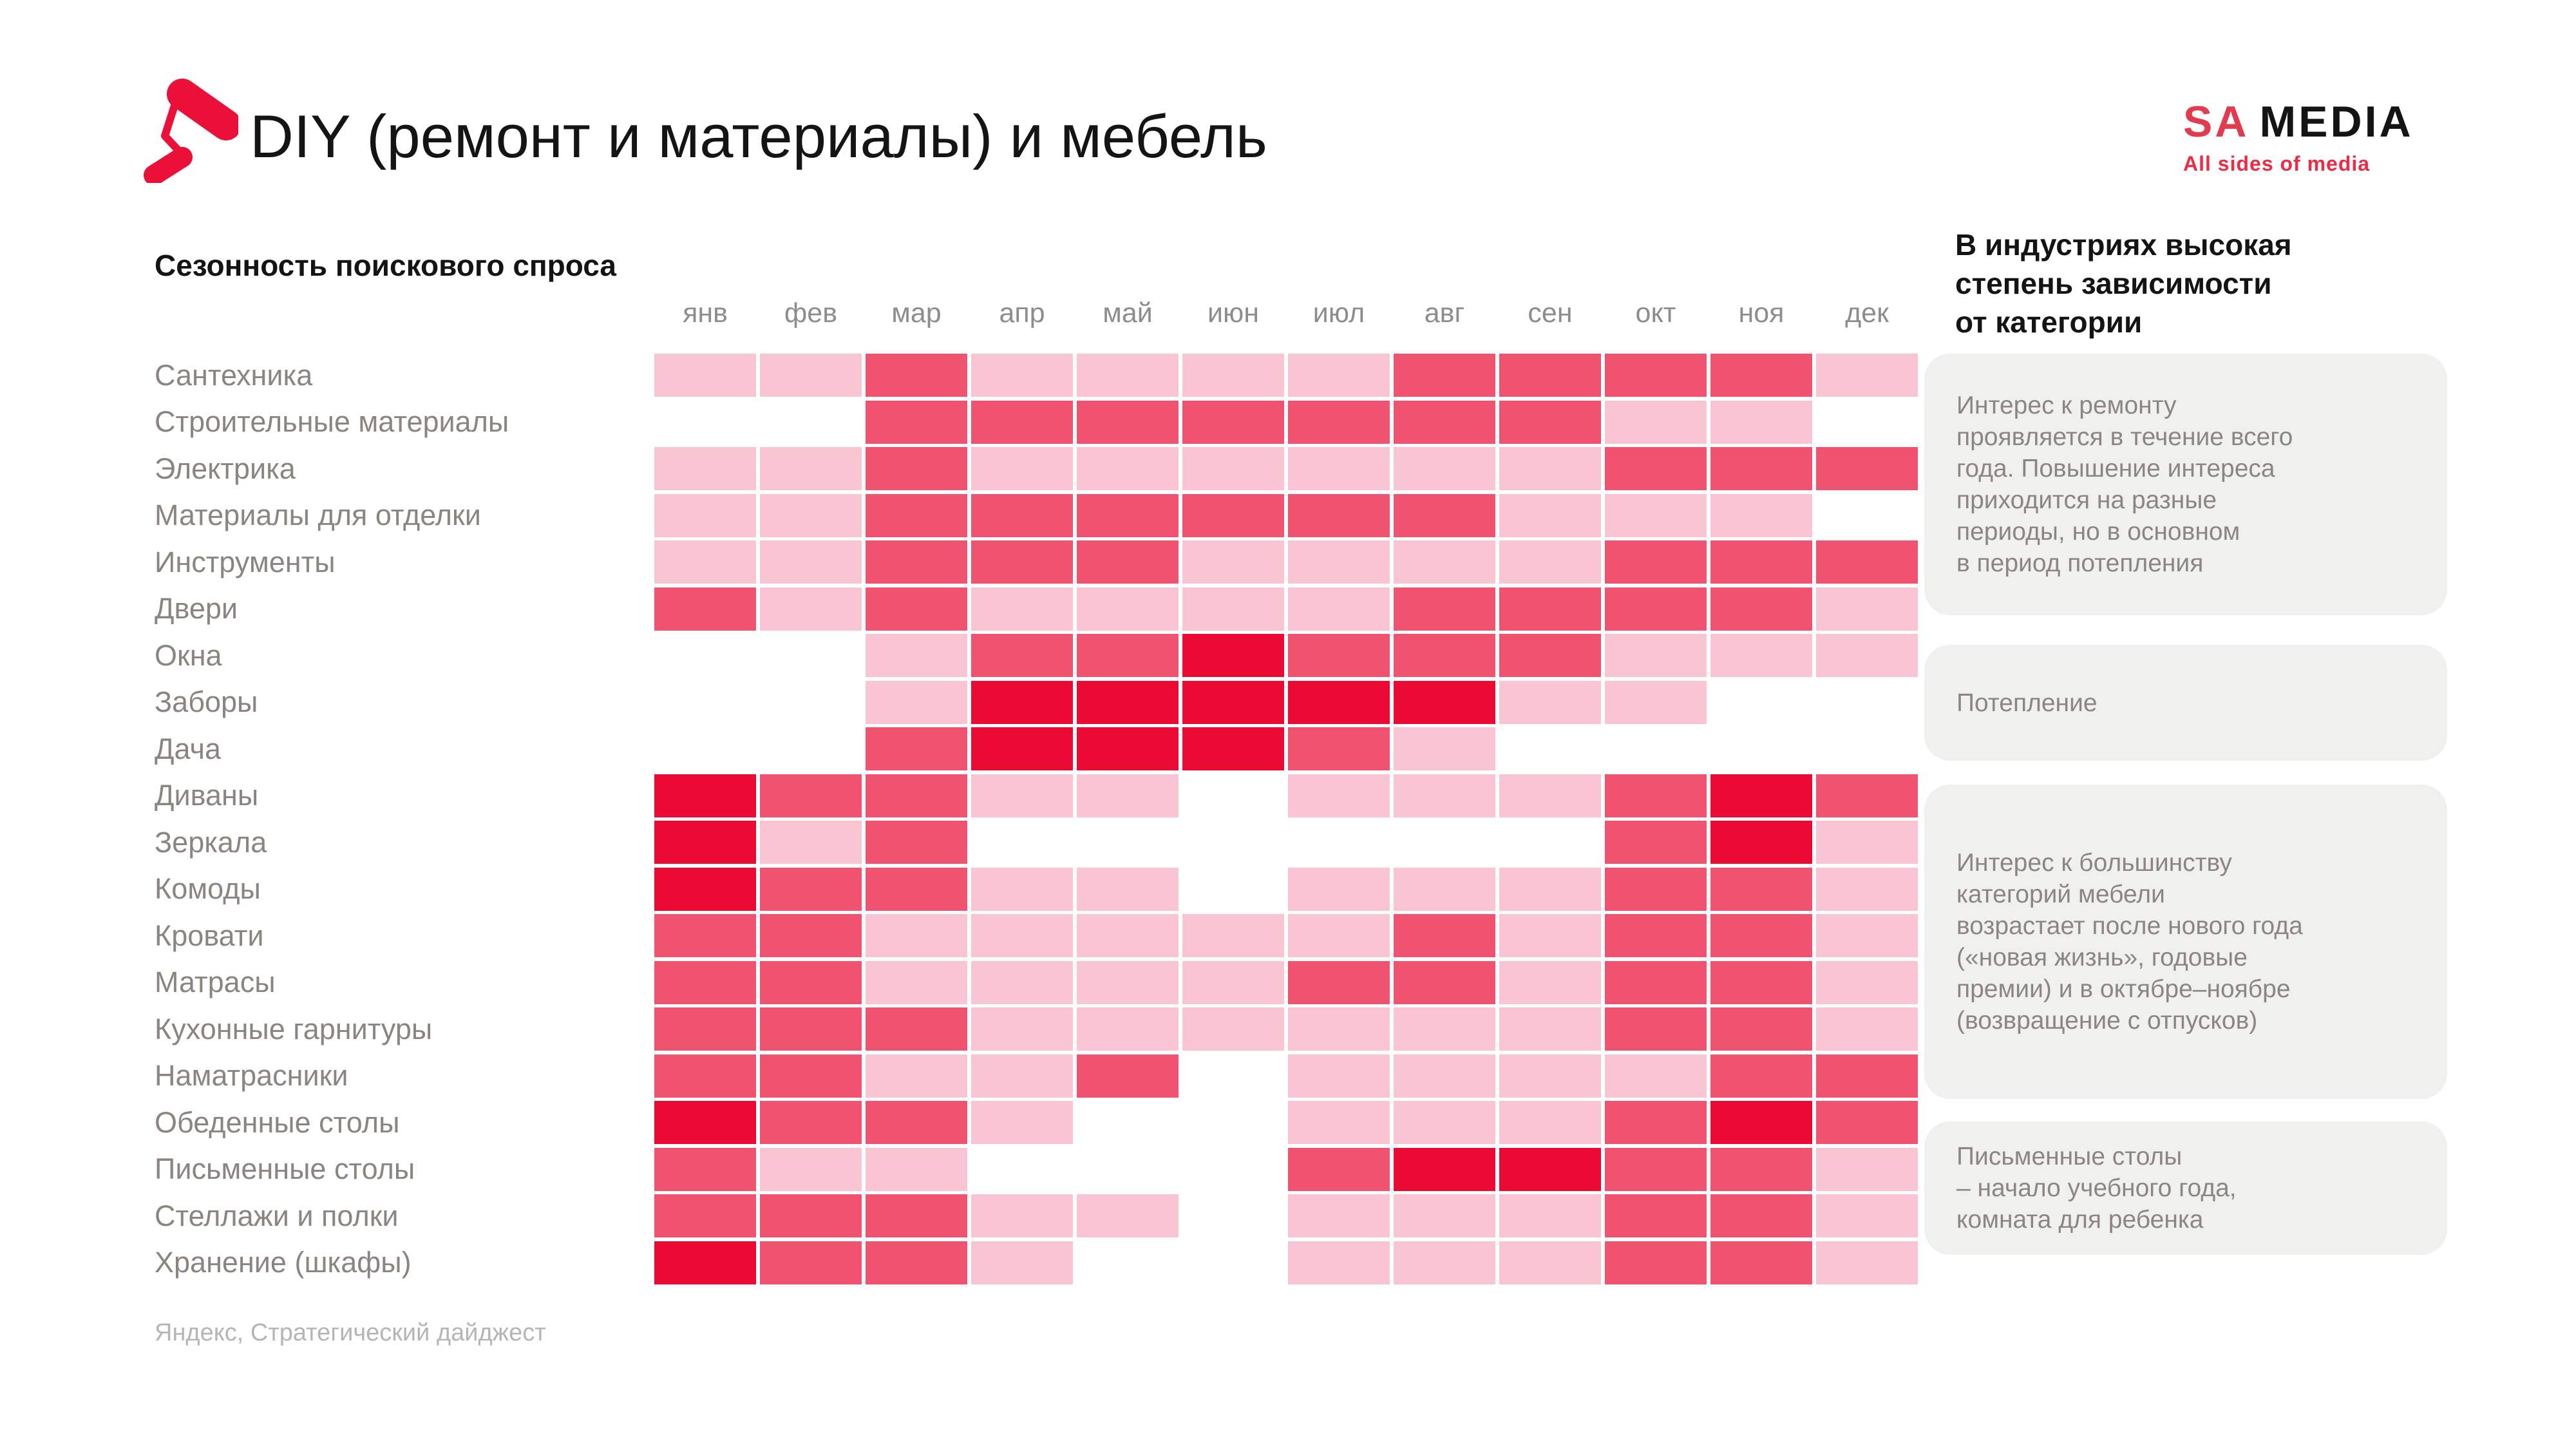 This screenshot has height=1450, width=2576. I want to click on month-label: ноя, so click(1762, 313).